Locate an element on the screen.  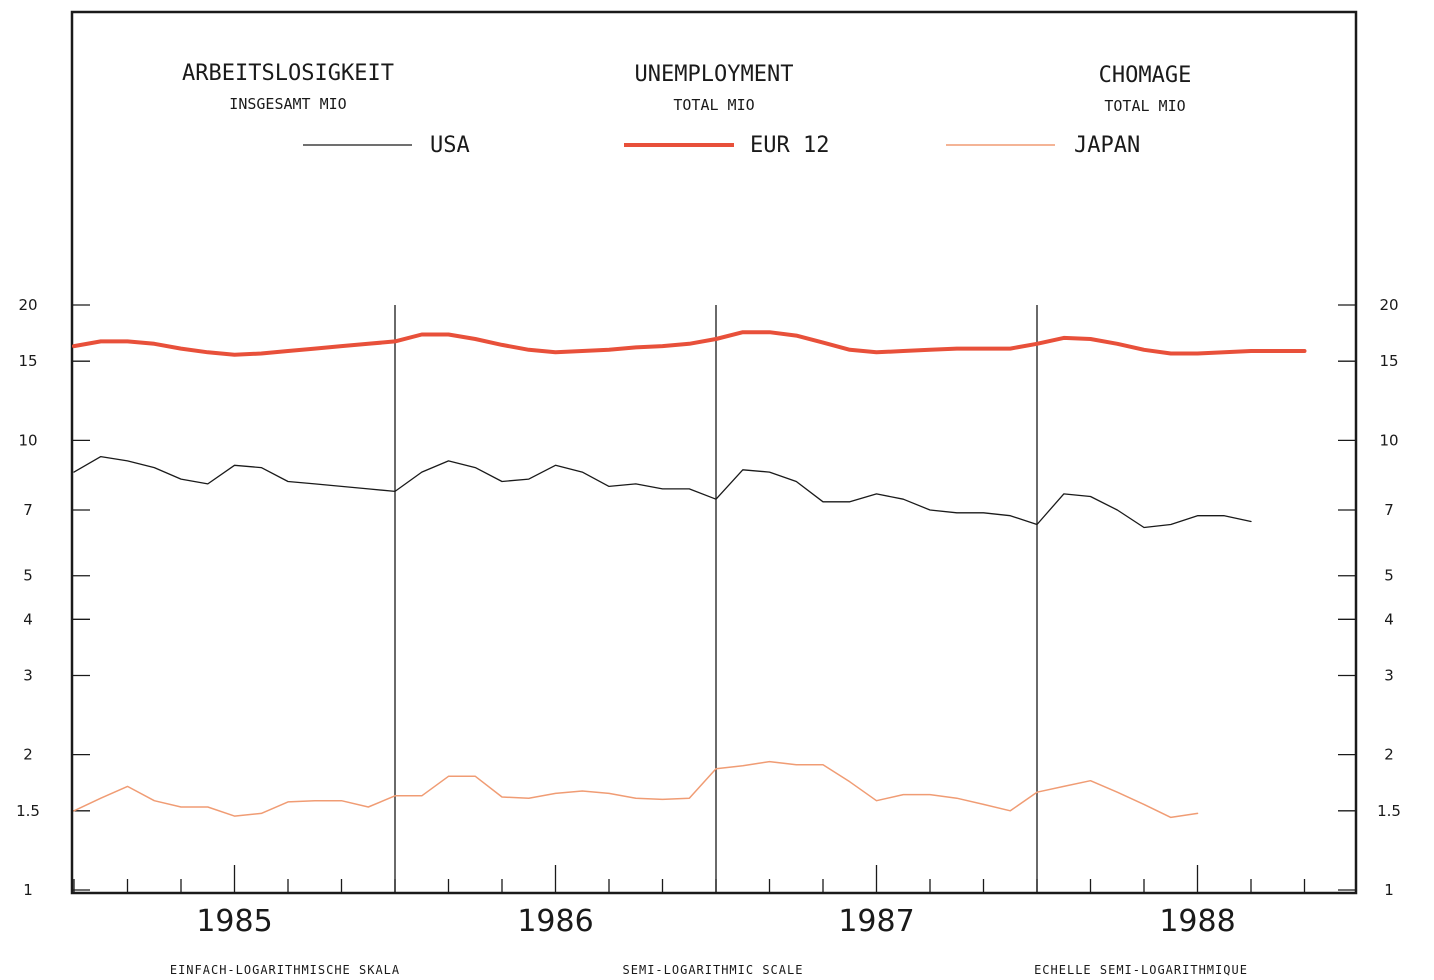
scale-label-english: SEMI-LOGARITHMIC SCALE is located at coordinates (713, 970).